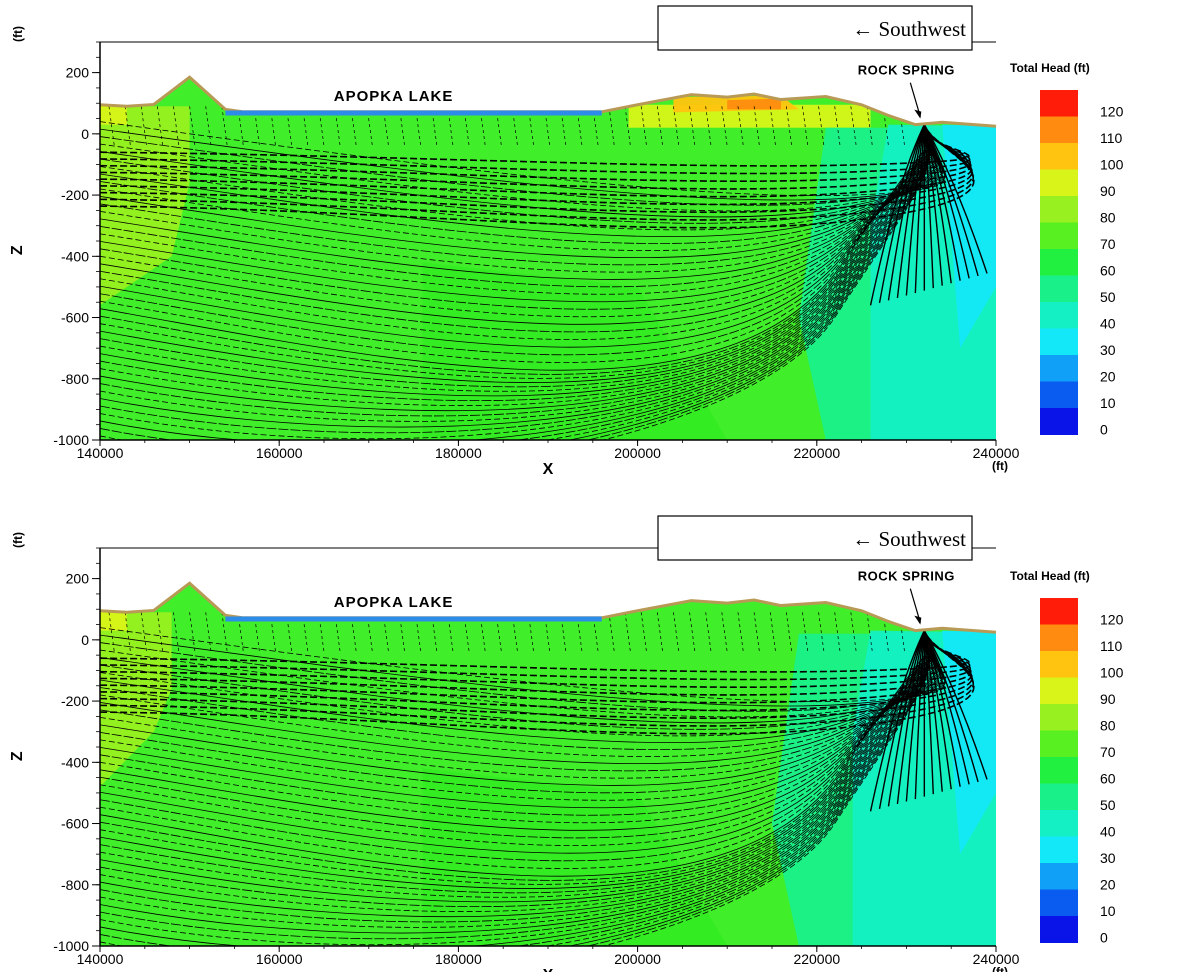 Image resolution: width=1177 pixels, height=972 pixels. What do you see at coordinates (815, 28) in the screenshot?
I see `direction-box` at bounding box center [815, 28].